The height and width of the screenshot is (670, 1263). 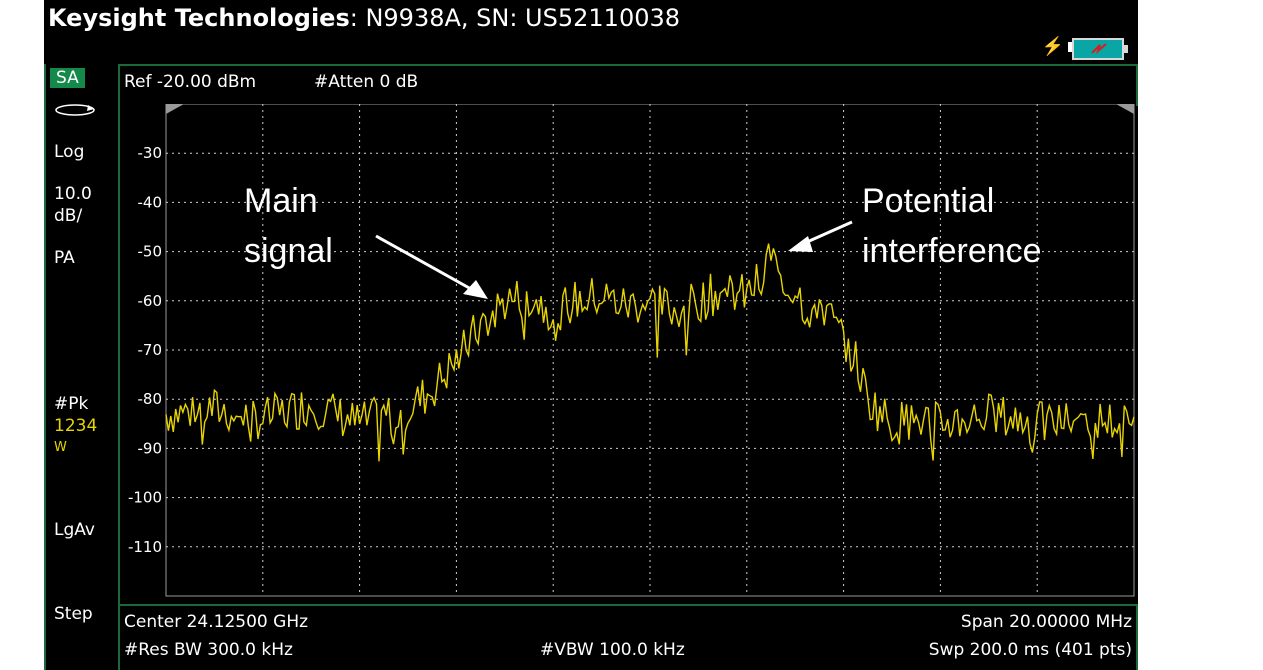 What do you see at coordinates (475, 289) in the screenshot?
I see `main-signal-arrowhead` at bounding box center [475, 289].